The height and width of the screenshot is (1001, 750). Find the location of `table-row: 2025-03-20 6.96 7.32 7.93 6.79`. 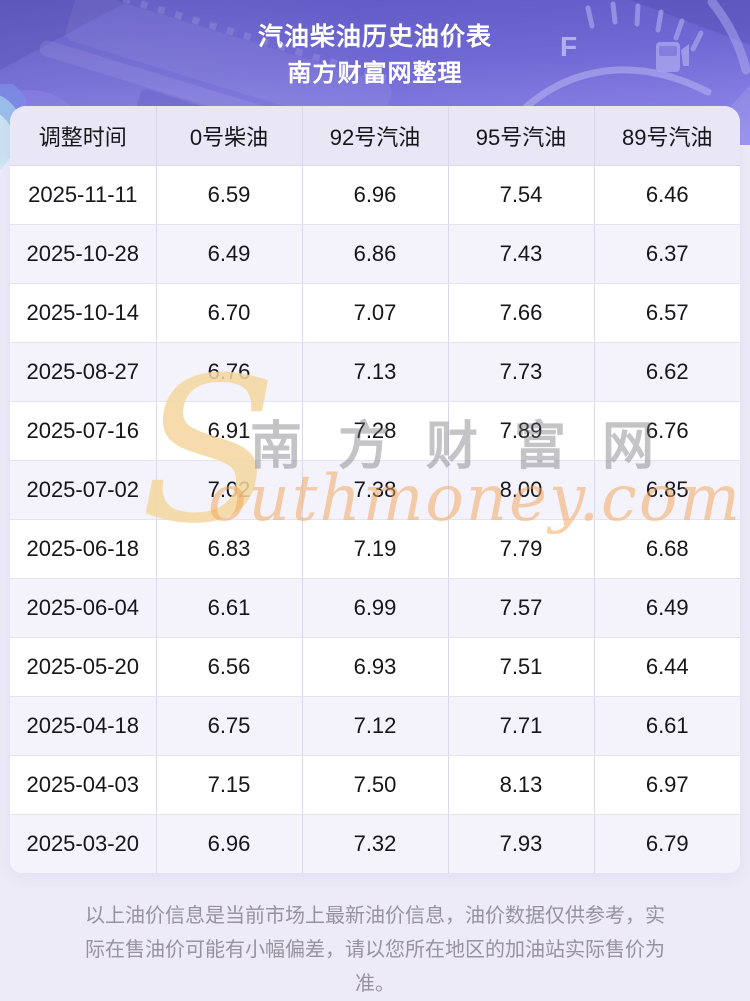

table-row: 2025-03-20 6.96 7.32 7.93 6.79 is located at coordinates (375, 843).